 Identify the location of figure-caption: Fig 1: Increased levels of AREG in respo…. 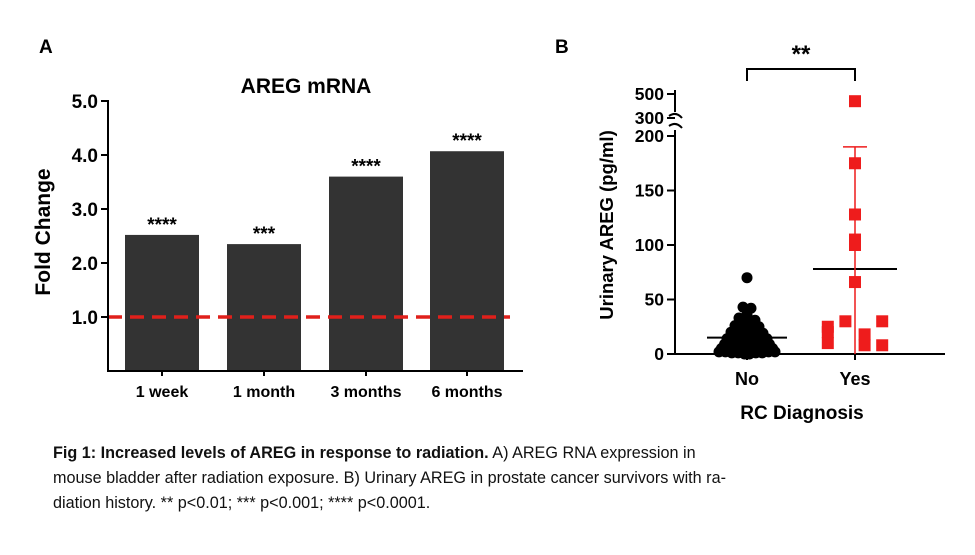
(493, 478).